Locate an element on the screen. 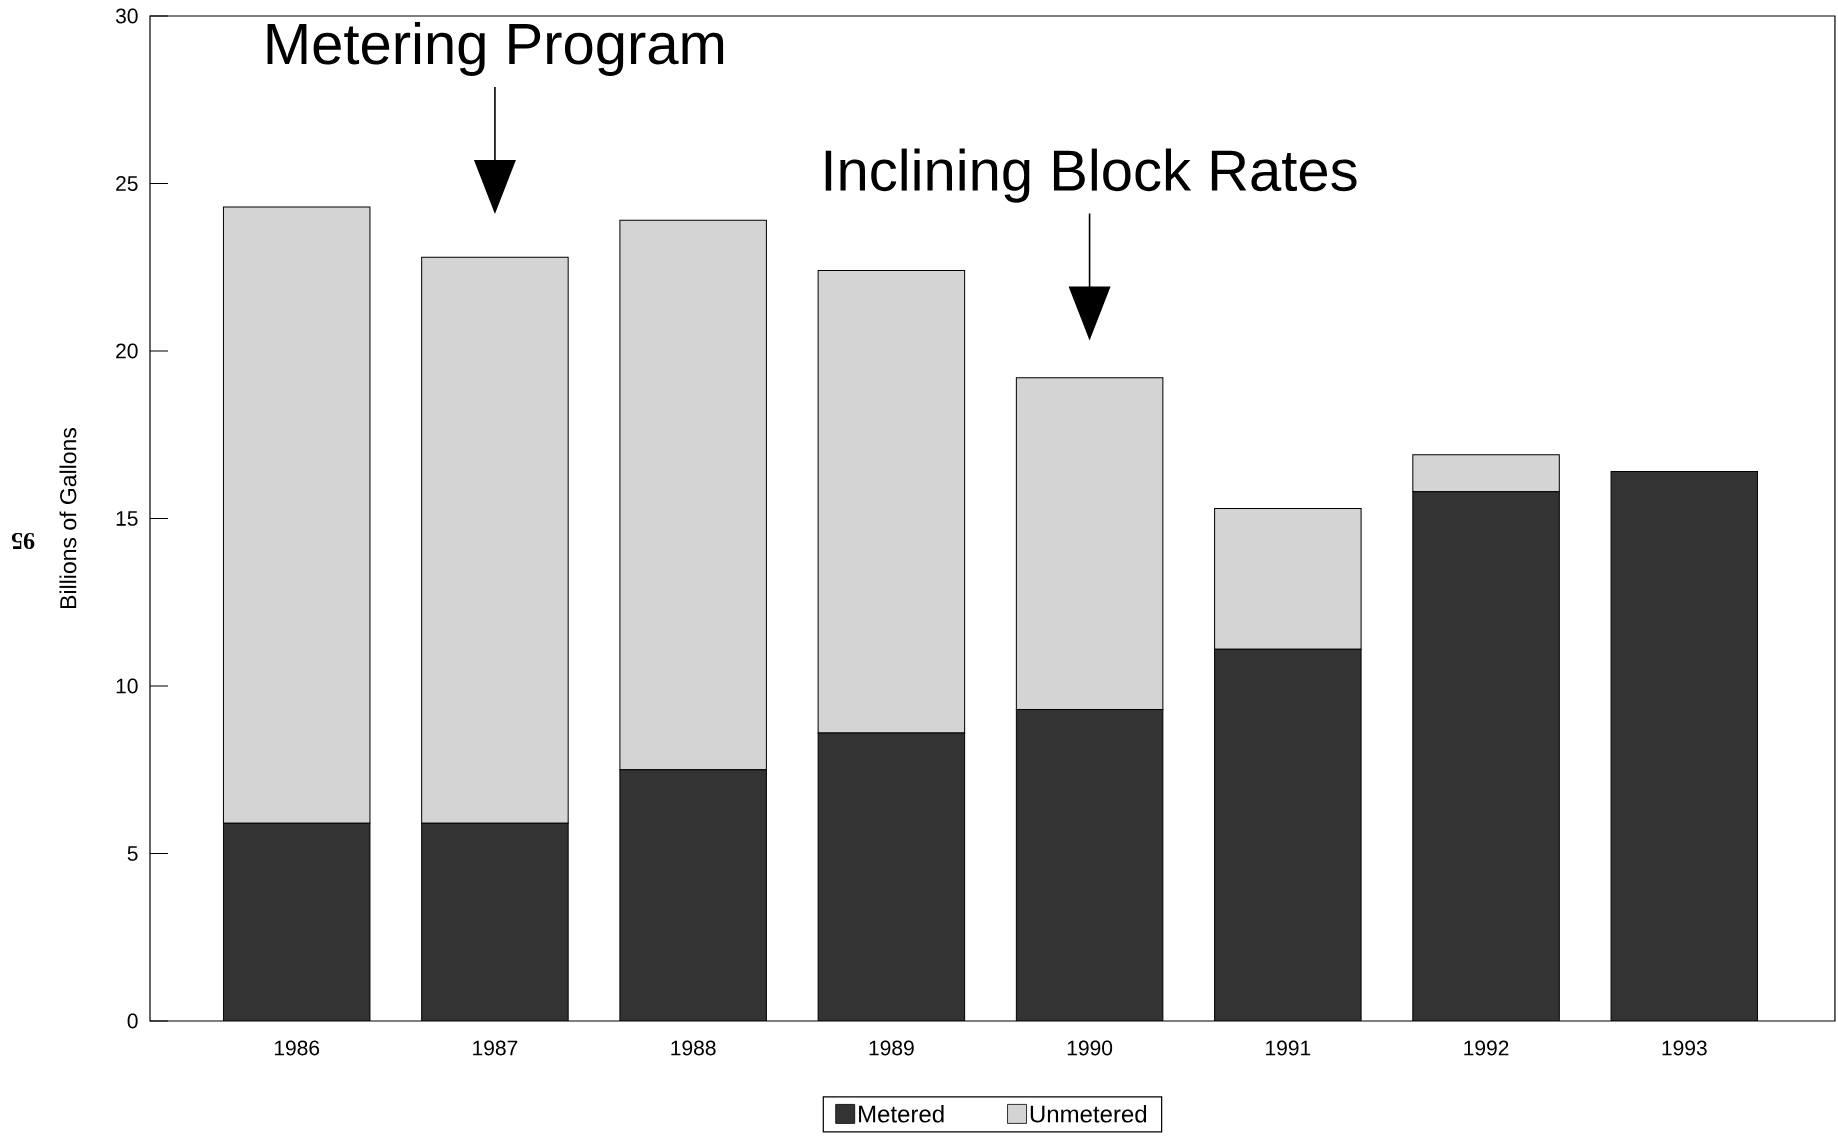 This screenshot has width=1838, height=1146. legend-label: Unmetered is located at coordinates (1088, 1113).